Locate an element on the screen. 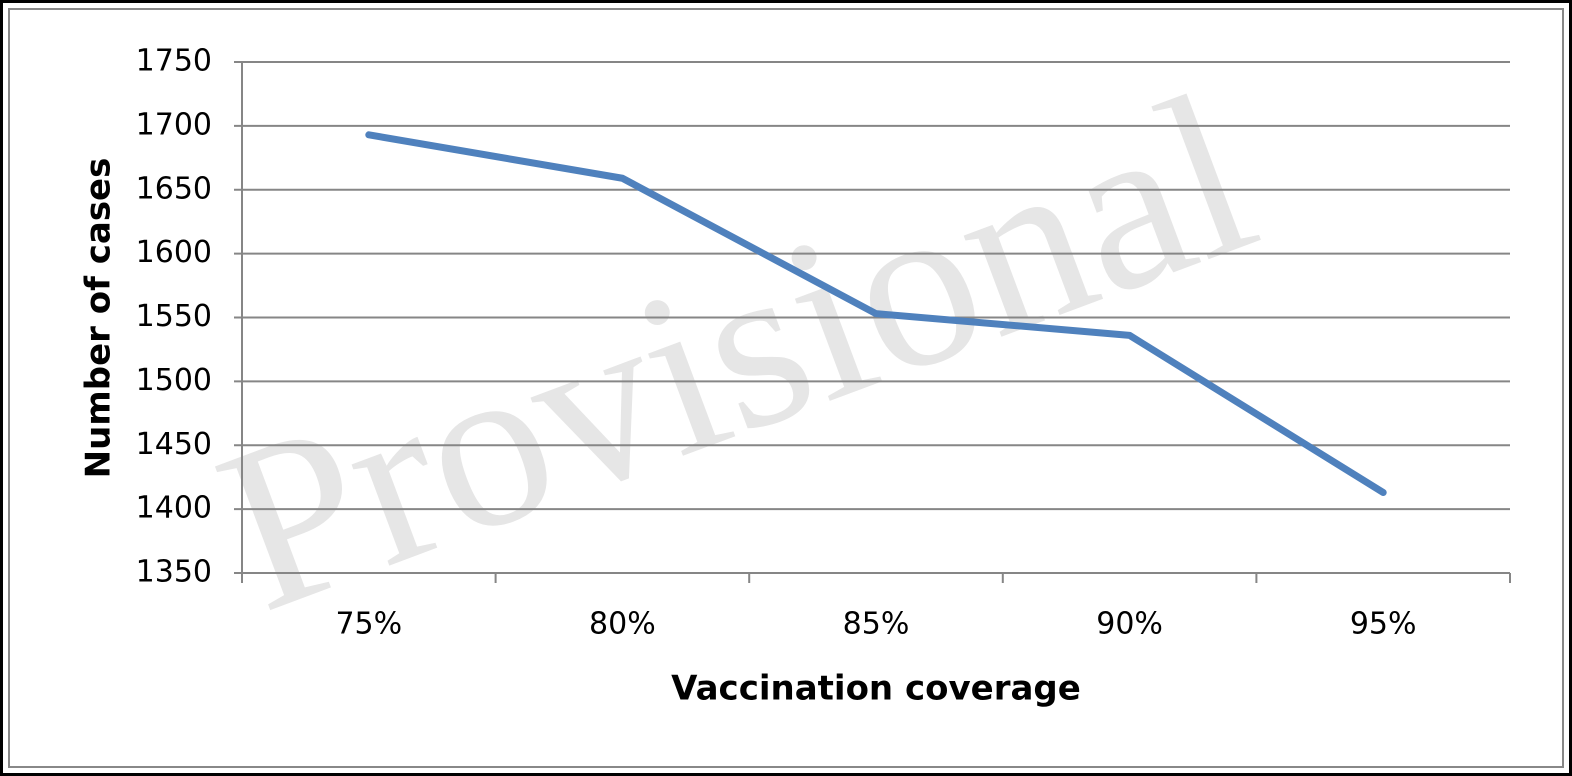 The height and width of the screenshot is (776, 1572). x-tick-label: 75% is located at coordinates (368, 624).